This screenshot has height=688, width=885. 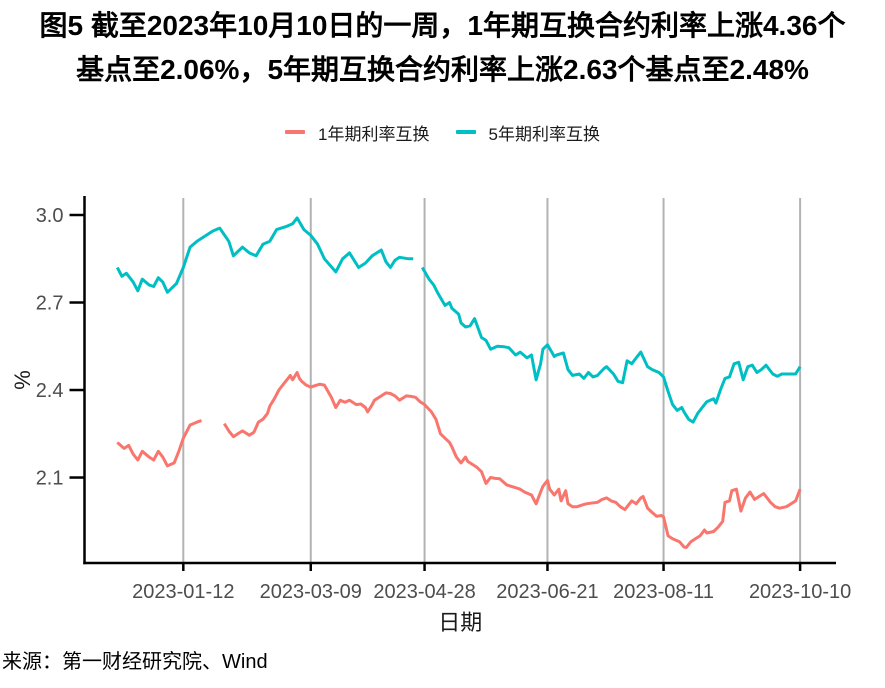 What do you see at coordinates (442, 69) in the screenshot?
I see `chart-title-line2: 基点至2.06%，5年期互换合约利率上涨2.63个基点至2.48%` at bounding box center [442, 69].